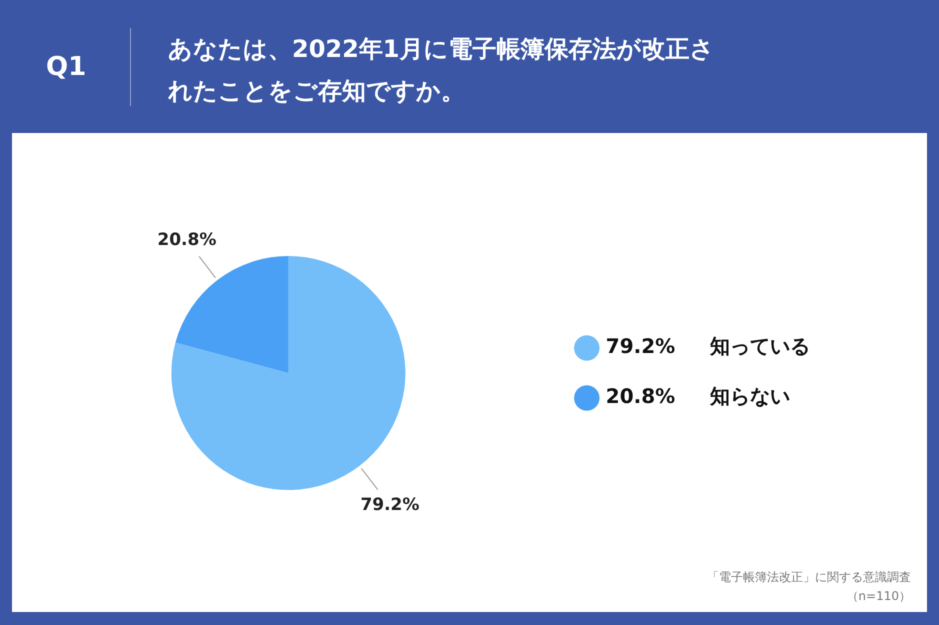 The width and height of the screenshot is (939, 625). What do you see at coordinates (809, 577) in the screenshot?
I see `text: 「電子帳簿法改正」に関する意識調査` at bounding box center [809, 577].